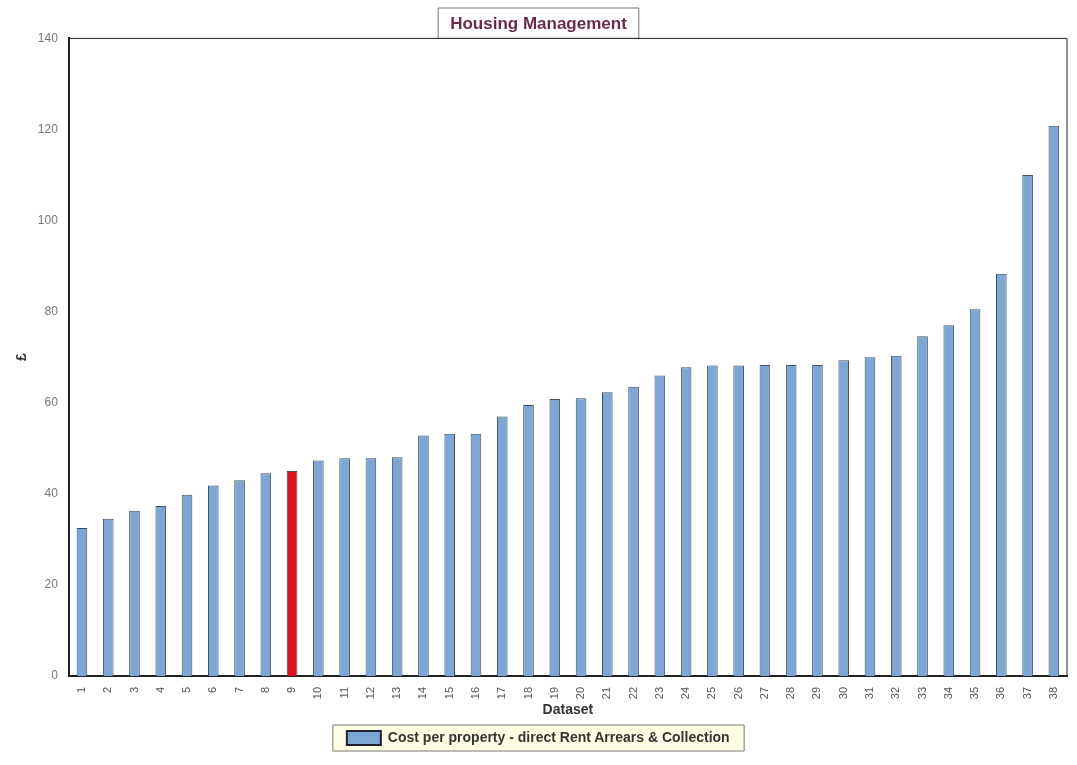  Describe the element at coordinates (317, 693) in the screenshot. I see `x-tick-label: 10` at that location.